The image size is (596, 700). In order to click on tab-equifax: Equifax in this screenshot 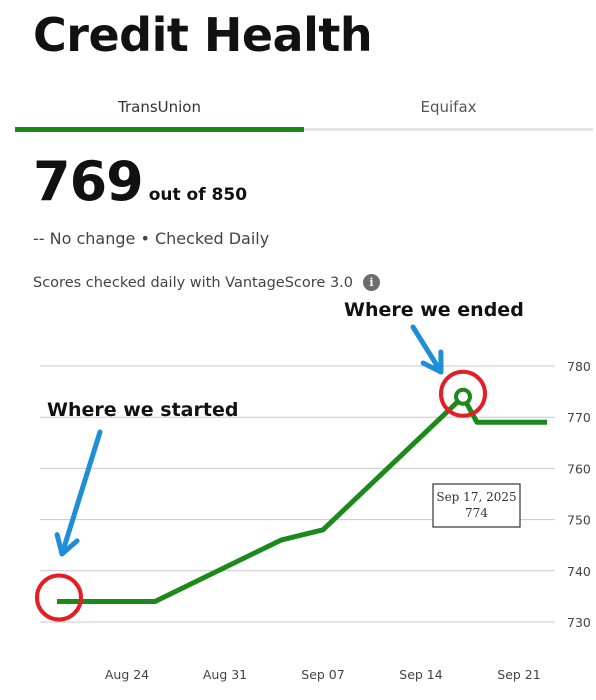, I will do `click(448, 107)`.